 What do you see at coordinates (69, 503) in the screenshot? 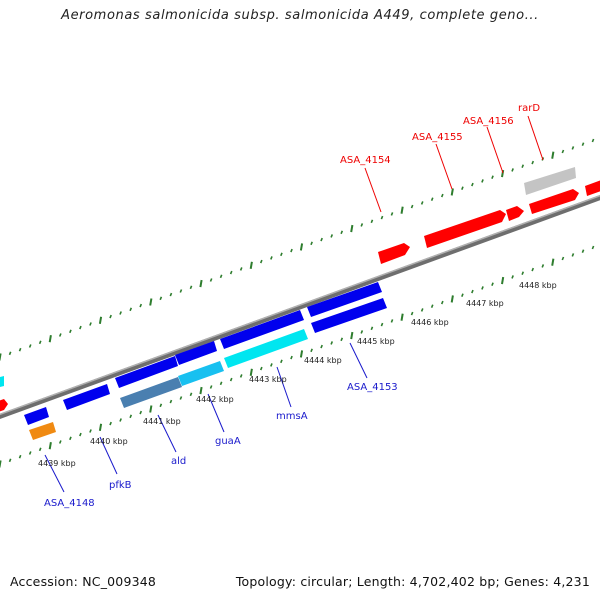
I see `gene-label-asa-4148: ASA_4148` at bounding box center [69, 503].